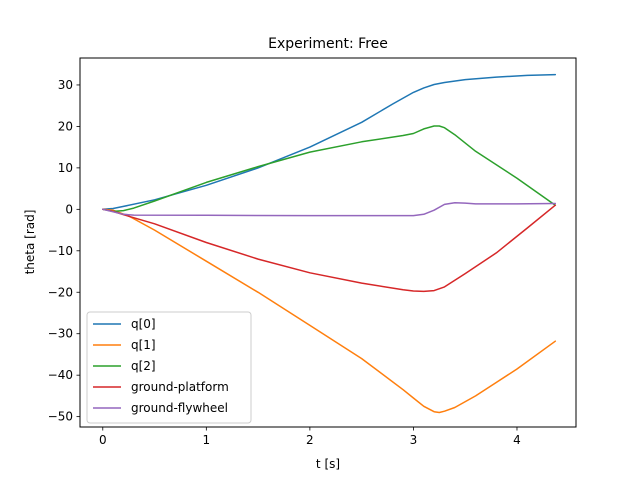  Describe the element at coordinates (180, 387) in the screenshot. I see `legend-label-3: ground-platform` at that location.